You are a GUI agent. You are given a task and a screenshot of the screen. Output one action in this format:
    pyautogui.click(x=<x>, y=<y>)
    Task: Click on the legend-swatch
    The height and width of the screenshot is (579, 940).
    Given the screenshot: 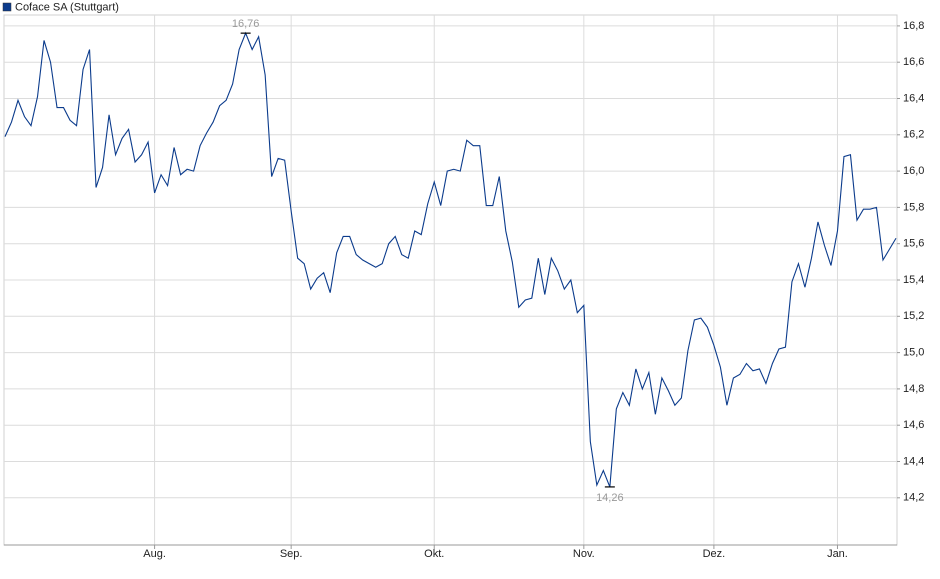 What is the action you would take?
    pyautogui.click(x=7, y=7)
    